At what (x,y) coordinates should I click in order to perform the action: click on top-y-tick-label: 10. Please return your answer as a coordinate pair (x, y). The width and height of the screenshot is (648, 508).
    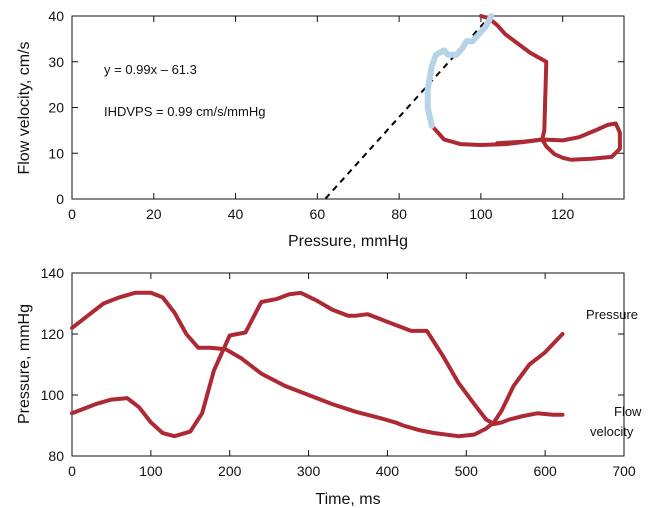
    Looking at the image, I should click on (56, 153).